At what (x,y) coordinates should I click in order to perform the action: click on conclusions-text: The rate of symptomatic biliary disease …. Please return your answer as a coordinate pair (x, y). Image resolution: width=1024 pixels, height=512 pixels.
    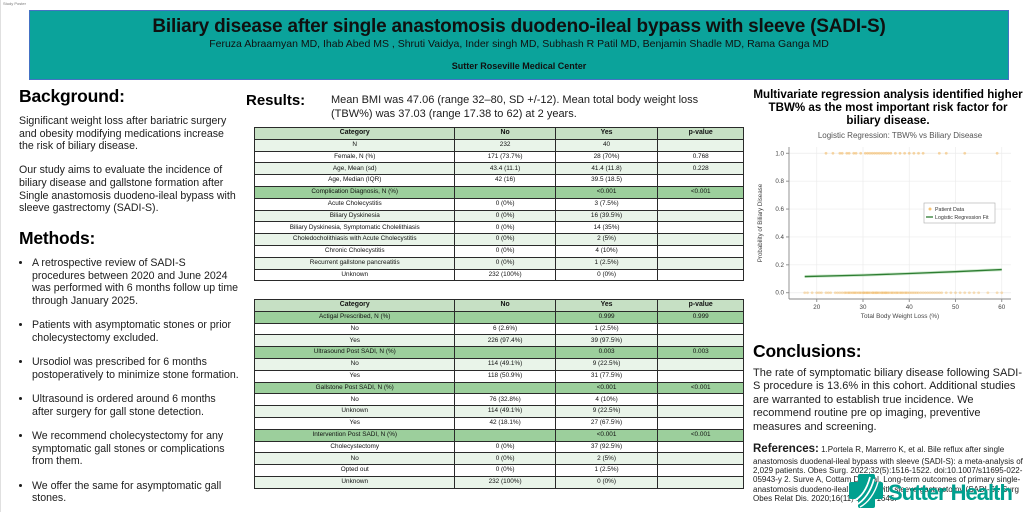
    Looking at the image, I should click on (887, 399).